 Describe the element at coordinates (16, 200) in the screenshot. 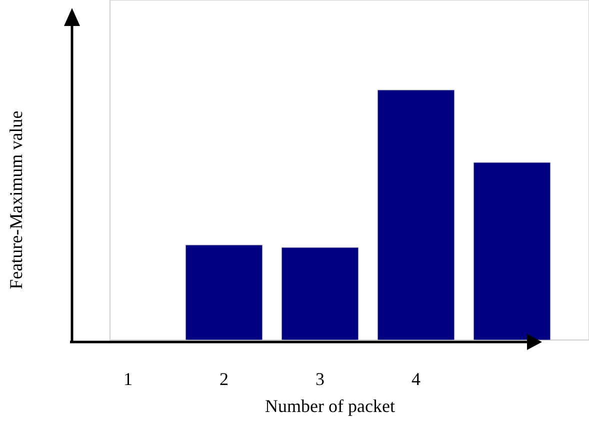

I see `y-axis-title: Feature-Maximum value` at that location.